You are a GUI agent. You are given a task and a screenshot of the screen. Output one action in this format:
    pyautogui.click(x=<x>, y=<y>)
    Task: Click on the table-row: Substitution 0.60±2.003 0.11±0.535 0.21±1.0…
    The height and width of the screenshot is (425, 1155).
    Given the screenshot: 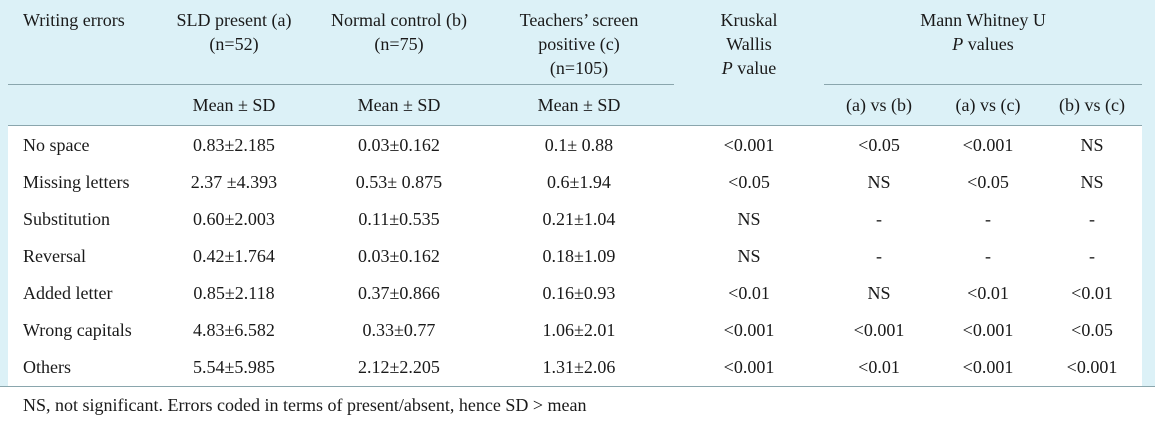 What is the action you would take?
    pyautogui.click(x=575, y=218)
    